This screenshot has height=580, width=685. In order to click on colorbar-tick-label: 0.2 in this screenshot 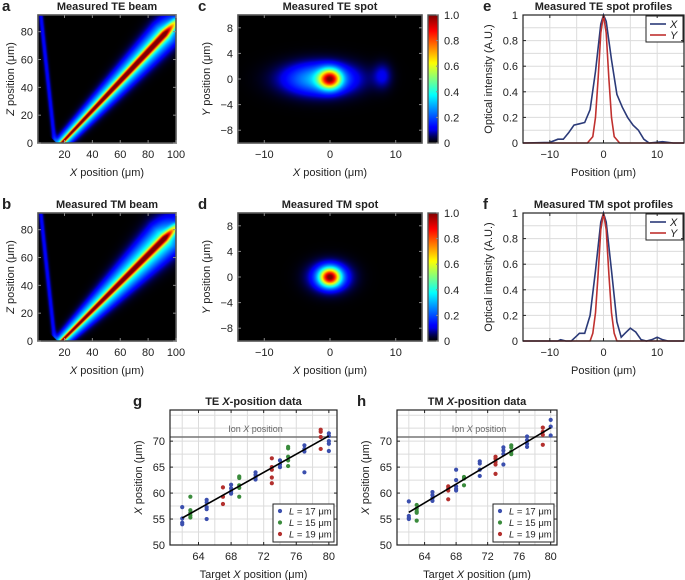, I will do `click(451, 118)`.